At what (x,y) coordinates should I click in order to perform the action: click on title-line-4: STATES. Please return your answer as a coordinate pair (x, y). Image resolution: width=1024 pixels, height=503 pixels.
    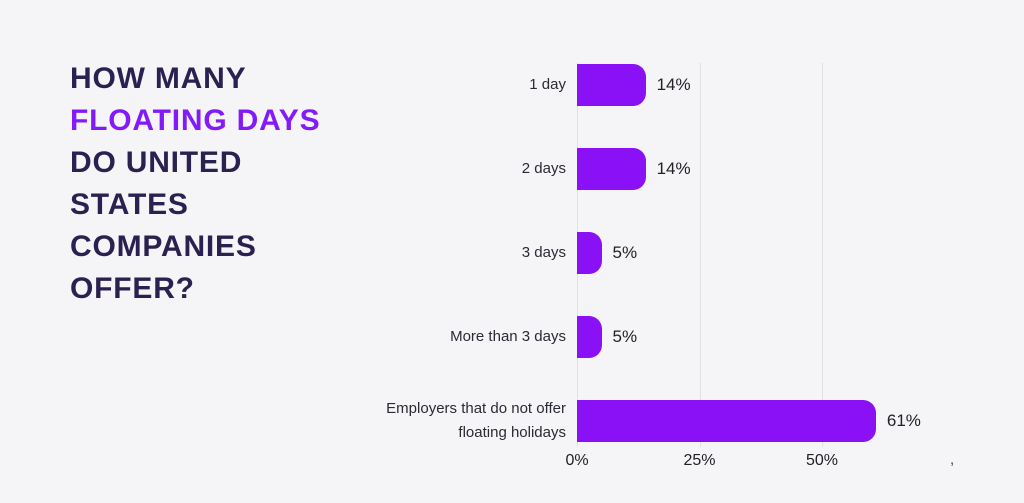
    Looking at the image, I should click on (129, 204).